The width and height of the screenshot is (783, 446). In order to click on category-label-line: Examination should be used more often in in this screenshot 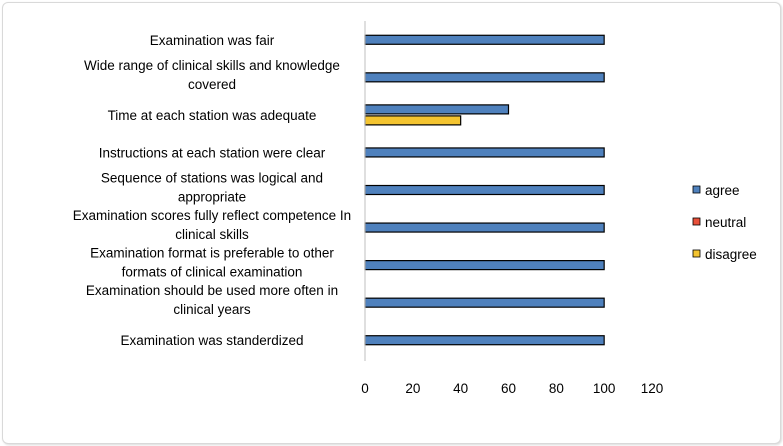, I will do `click(212, 290)`.